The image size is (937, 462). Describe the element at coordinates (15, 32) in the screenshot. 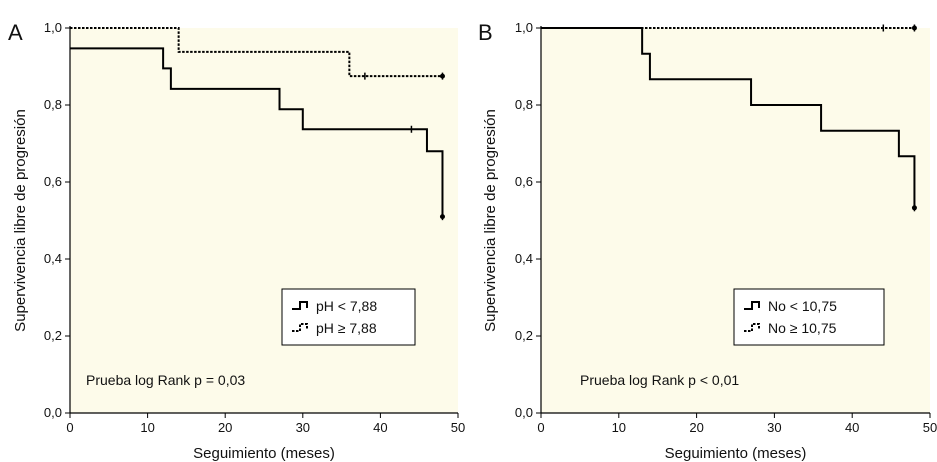

I see `panel-label: A` at that location.